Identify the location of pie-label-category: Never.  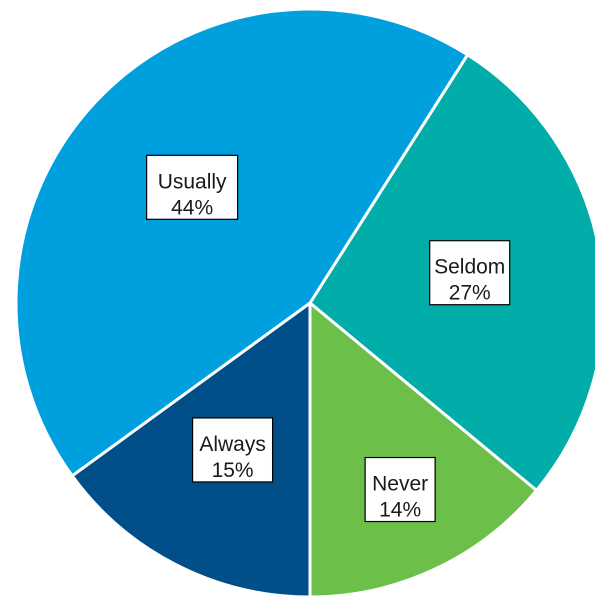
(400, 484).